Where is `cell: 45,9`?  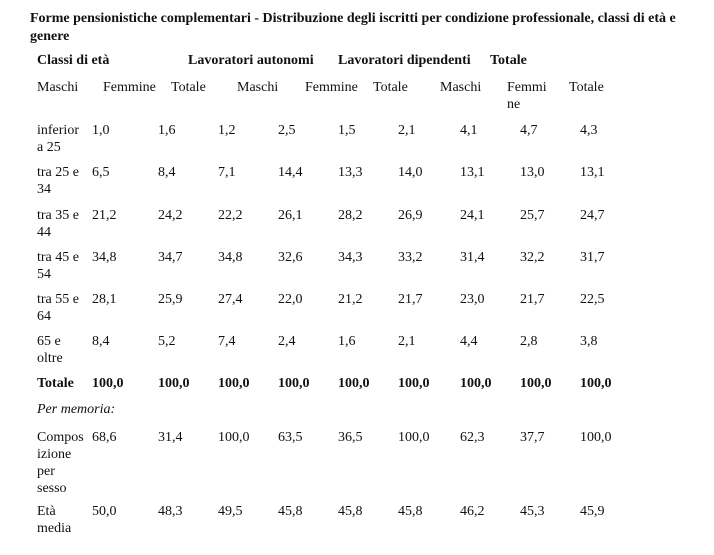
cell: 45,9 is located at coordinates (592, 511).